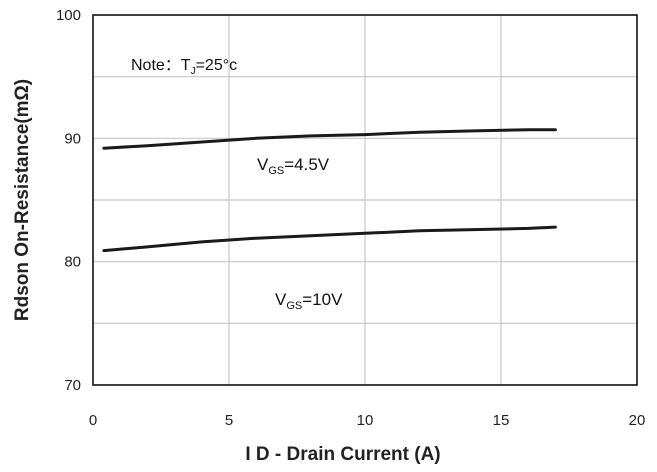 This screenshot has width=657, height=472. Describe the element at coordinates (72, 262) in the screenshot. I see `y-tick-label: 80` at that location.